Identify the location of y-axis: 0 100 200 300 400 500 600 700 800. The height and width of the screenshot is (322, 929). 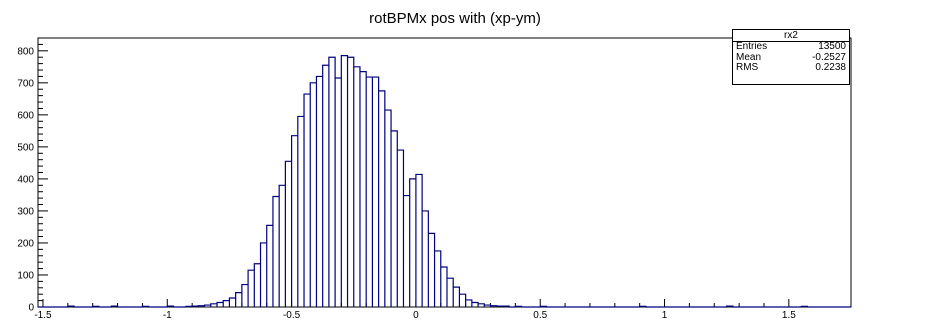
(32, 178).